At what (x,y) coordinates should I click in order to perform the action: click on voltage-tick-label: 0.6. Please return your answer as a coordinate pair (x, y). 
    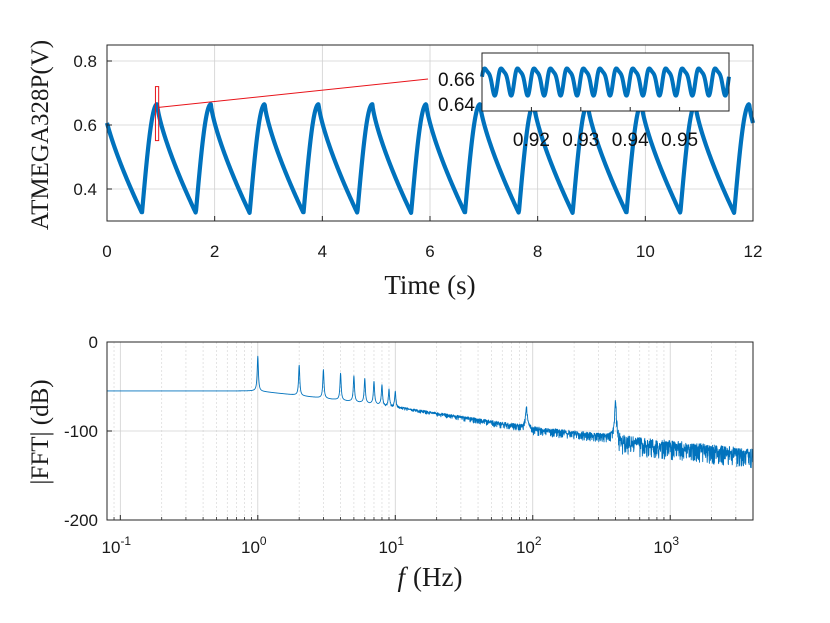
    Looking at the image, I should click on (85, 125).